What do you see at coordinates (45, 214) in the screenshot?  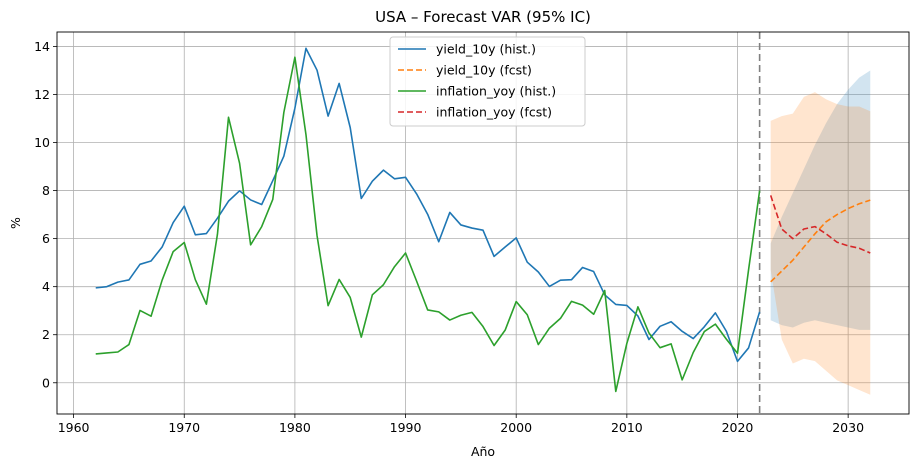 I see `y-ticks: 0 2 4 6 8 10 12 14` at bounding box center [45, 214].